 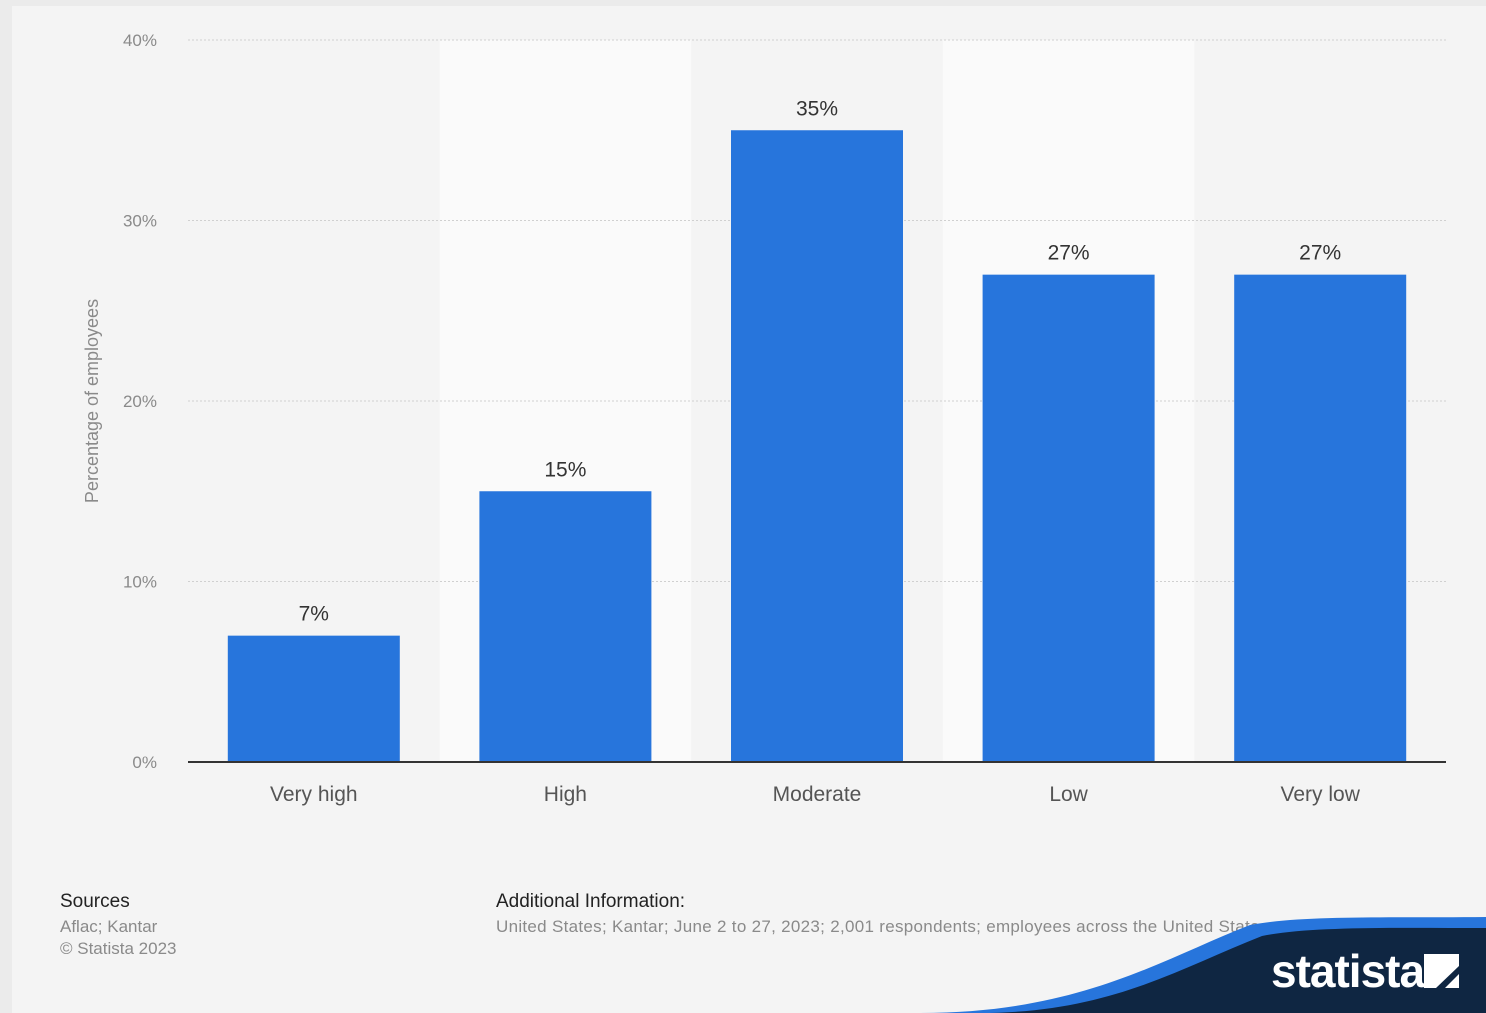 What do you see at coordinates (92, 401) in the screenshot?
I see `y-axis-title: Percentage of employees` at bounding box center [92, 401].